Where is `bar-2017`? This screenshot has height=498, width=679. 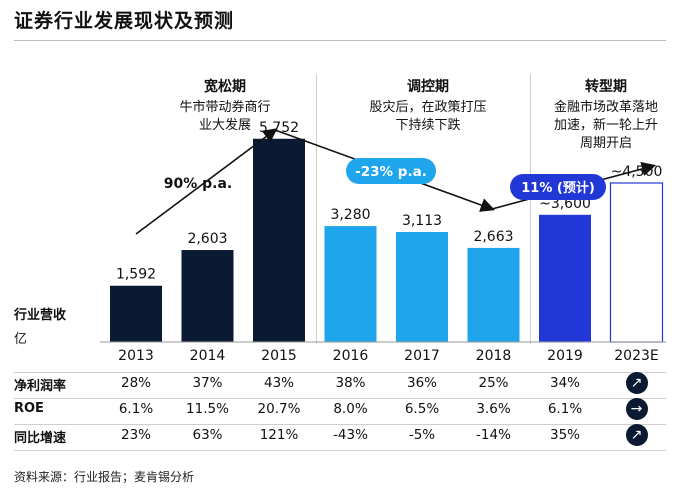 bar-2017 is located at coordinates (422, 287).